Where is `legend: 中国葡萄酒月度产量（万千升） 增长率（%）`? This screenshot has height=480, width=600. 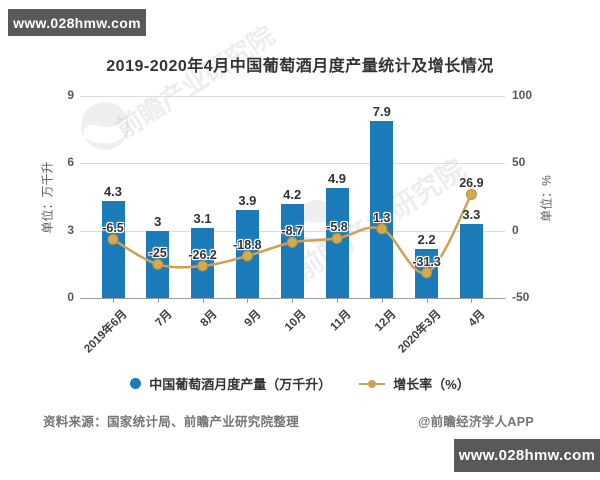 legend: 中国葡萄酒月度产量（万千升） 增长率（%） is located at coordinates (300, 383).